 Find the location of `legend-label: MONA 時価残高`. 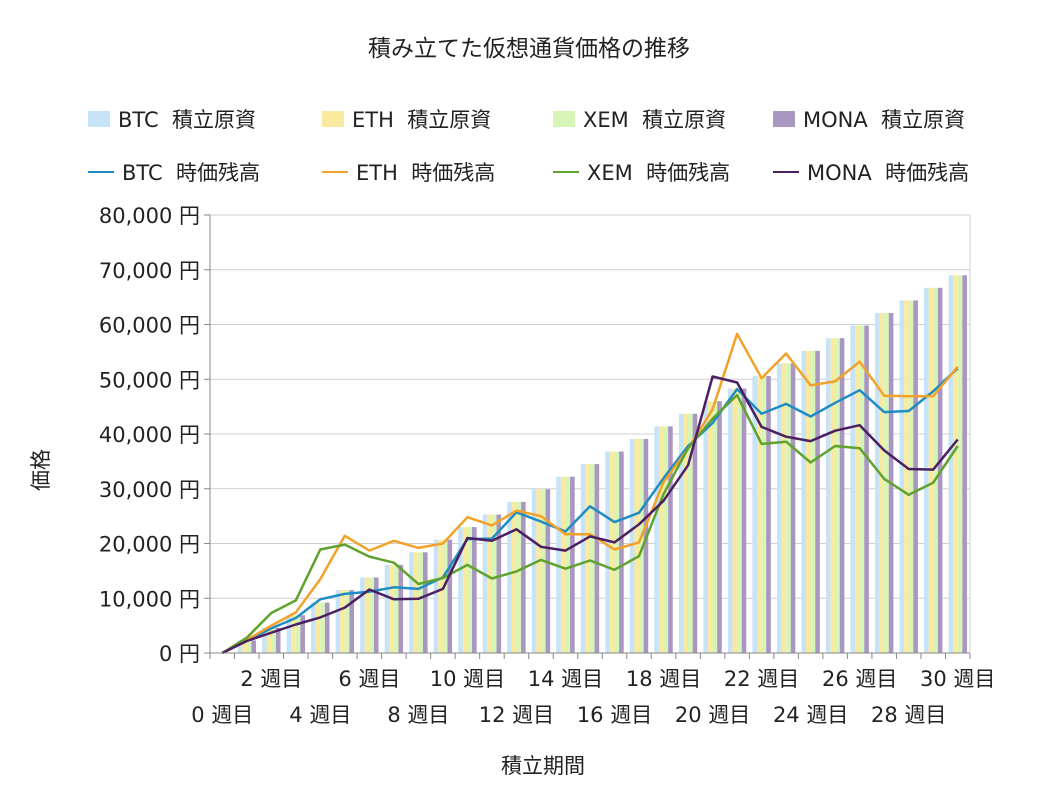

legend-label: MONA 時価残高 is located at coordinates (888, 173).